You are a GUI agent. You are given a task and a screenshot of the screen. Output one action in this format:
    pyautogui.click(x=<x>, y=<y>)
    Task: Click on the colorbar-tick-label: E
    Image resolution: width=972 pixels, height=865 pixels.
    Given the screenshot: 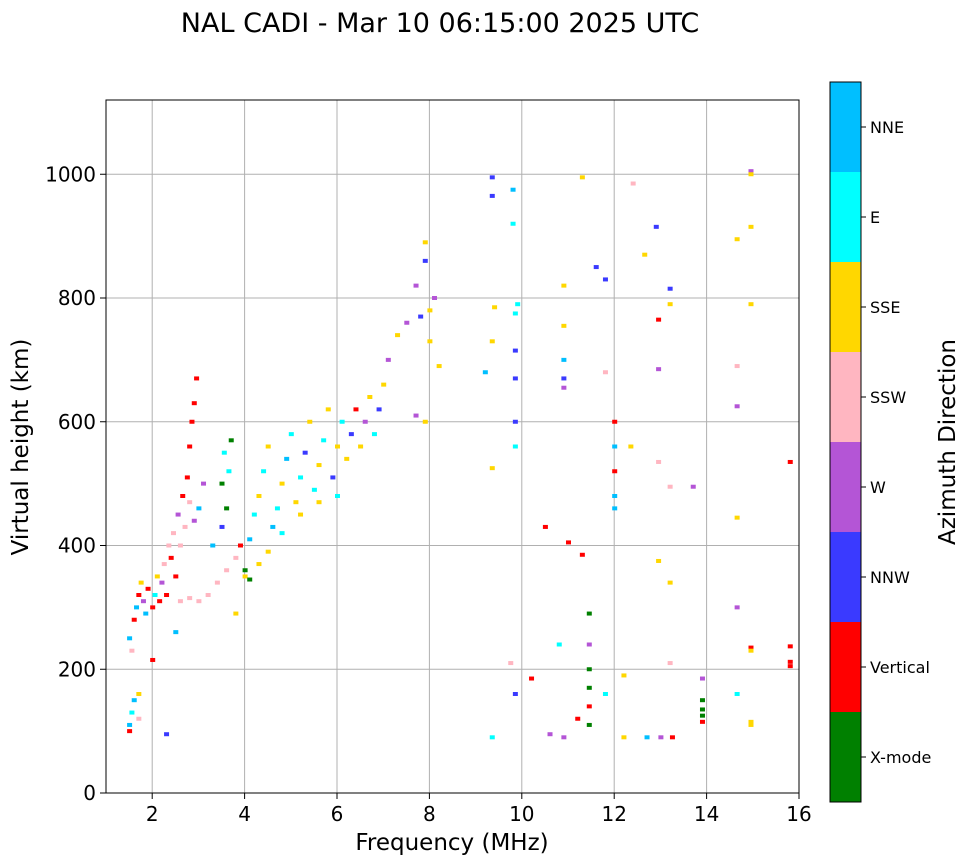 What is the action you would take?
    pyautogui.click(x=875, y=217)
    